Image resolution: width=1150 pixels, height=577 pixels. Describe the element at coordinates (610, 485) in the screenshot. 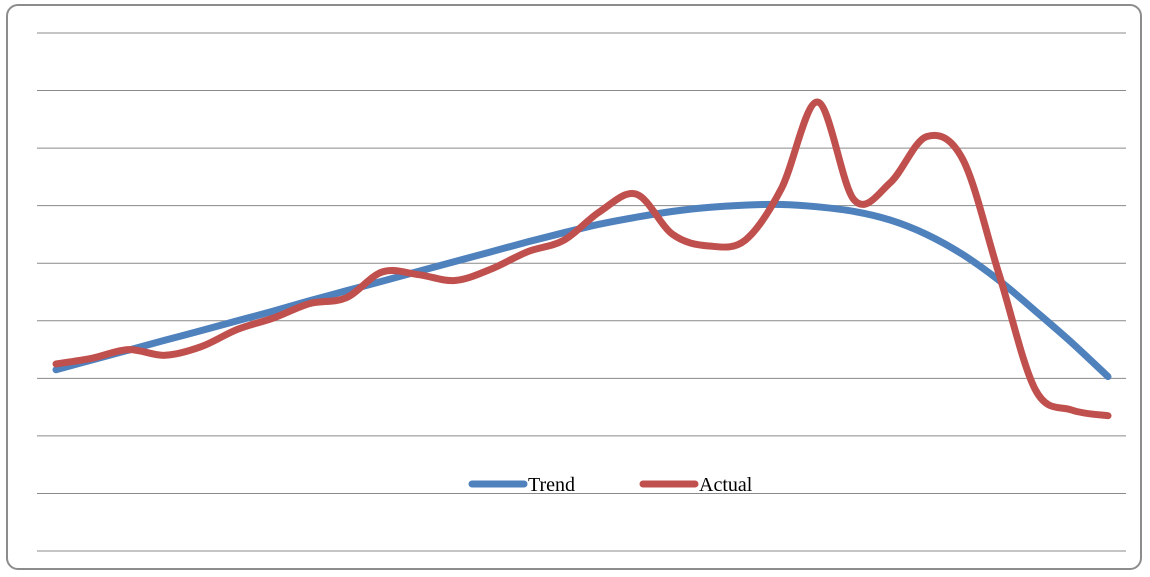

I see `legend: Trend Actual` at that location.